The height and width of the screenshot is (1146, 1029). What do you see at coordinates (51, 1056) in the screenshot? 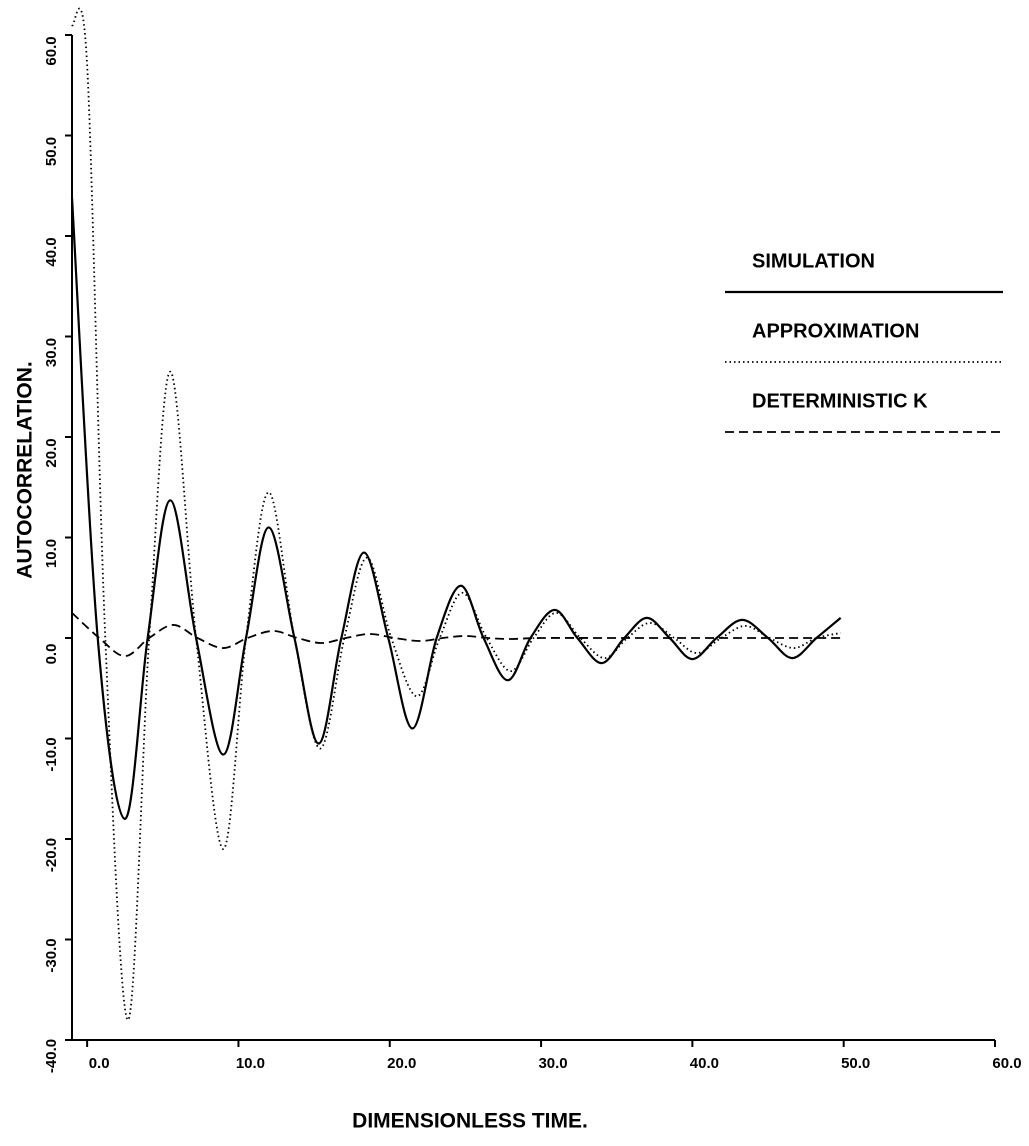
I see `y-tick-label: -40.0` at bounding box center [51, 1056].